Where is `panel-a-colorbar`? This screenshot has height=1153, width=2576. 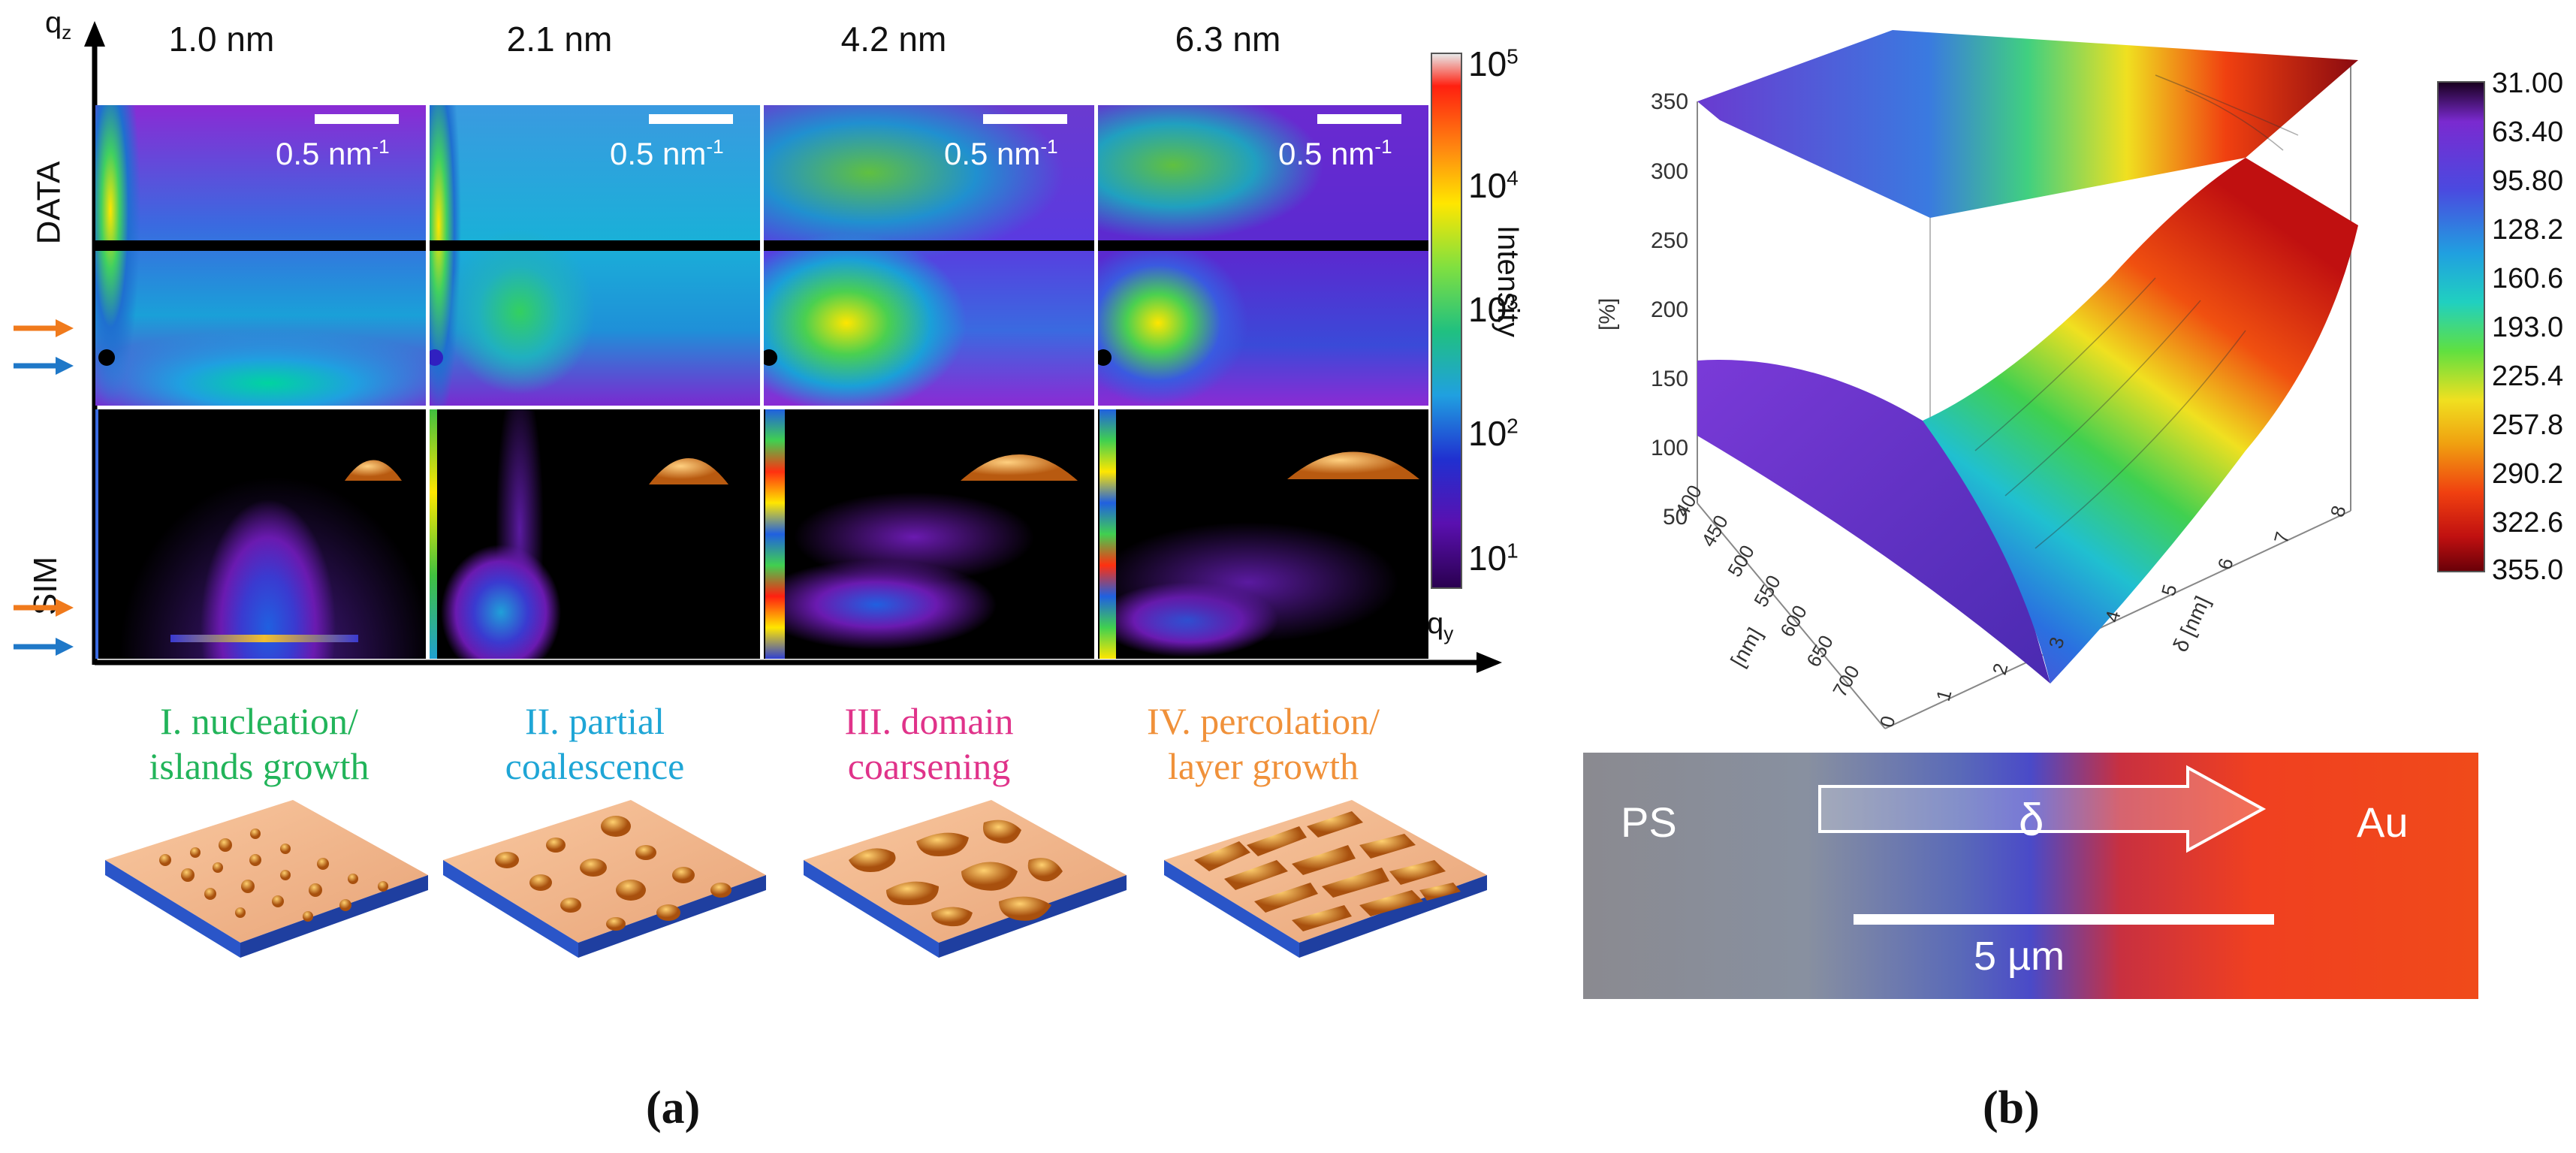 panel-a-colorbar is located at coordinates (1446, 321).